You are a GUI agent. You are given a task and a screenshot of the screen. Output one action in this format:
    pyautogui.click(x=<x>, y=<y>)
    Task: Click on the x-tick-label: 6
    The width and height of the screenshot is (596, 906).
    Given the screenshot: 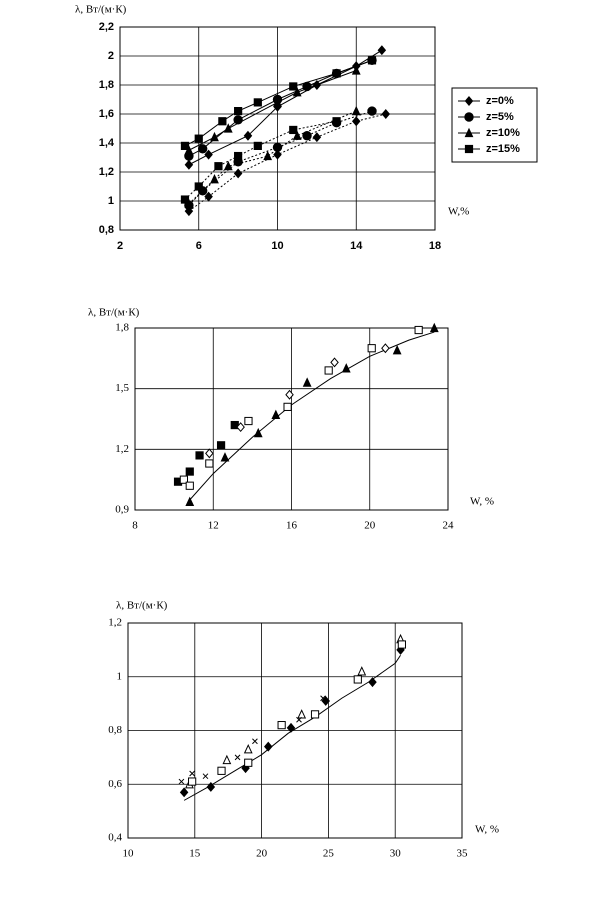 What is the action you would take?
    pyautogui.click(x=199, y=246)
    